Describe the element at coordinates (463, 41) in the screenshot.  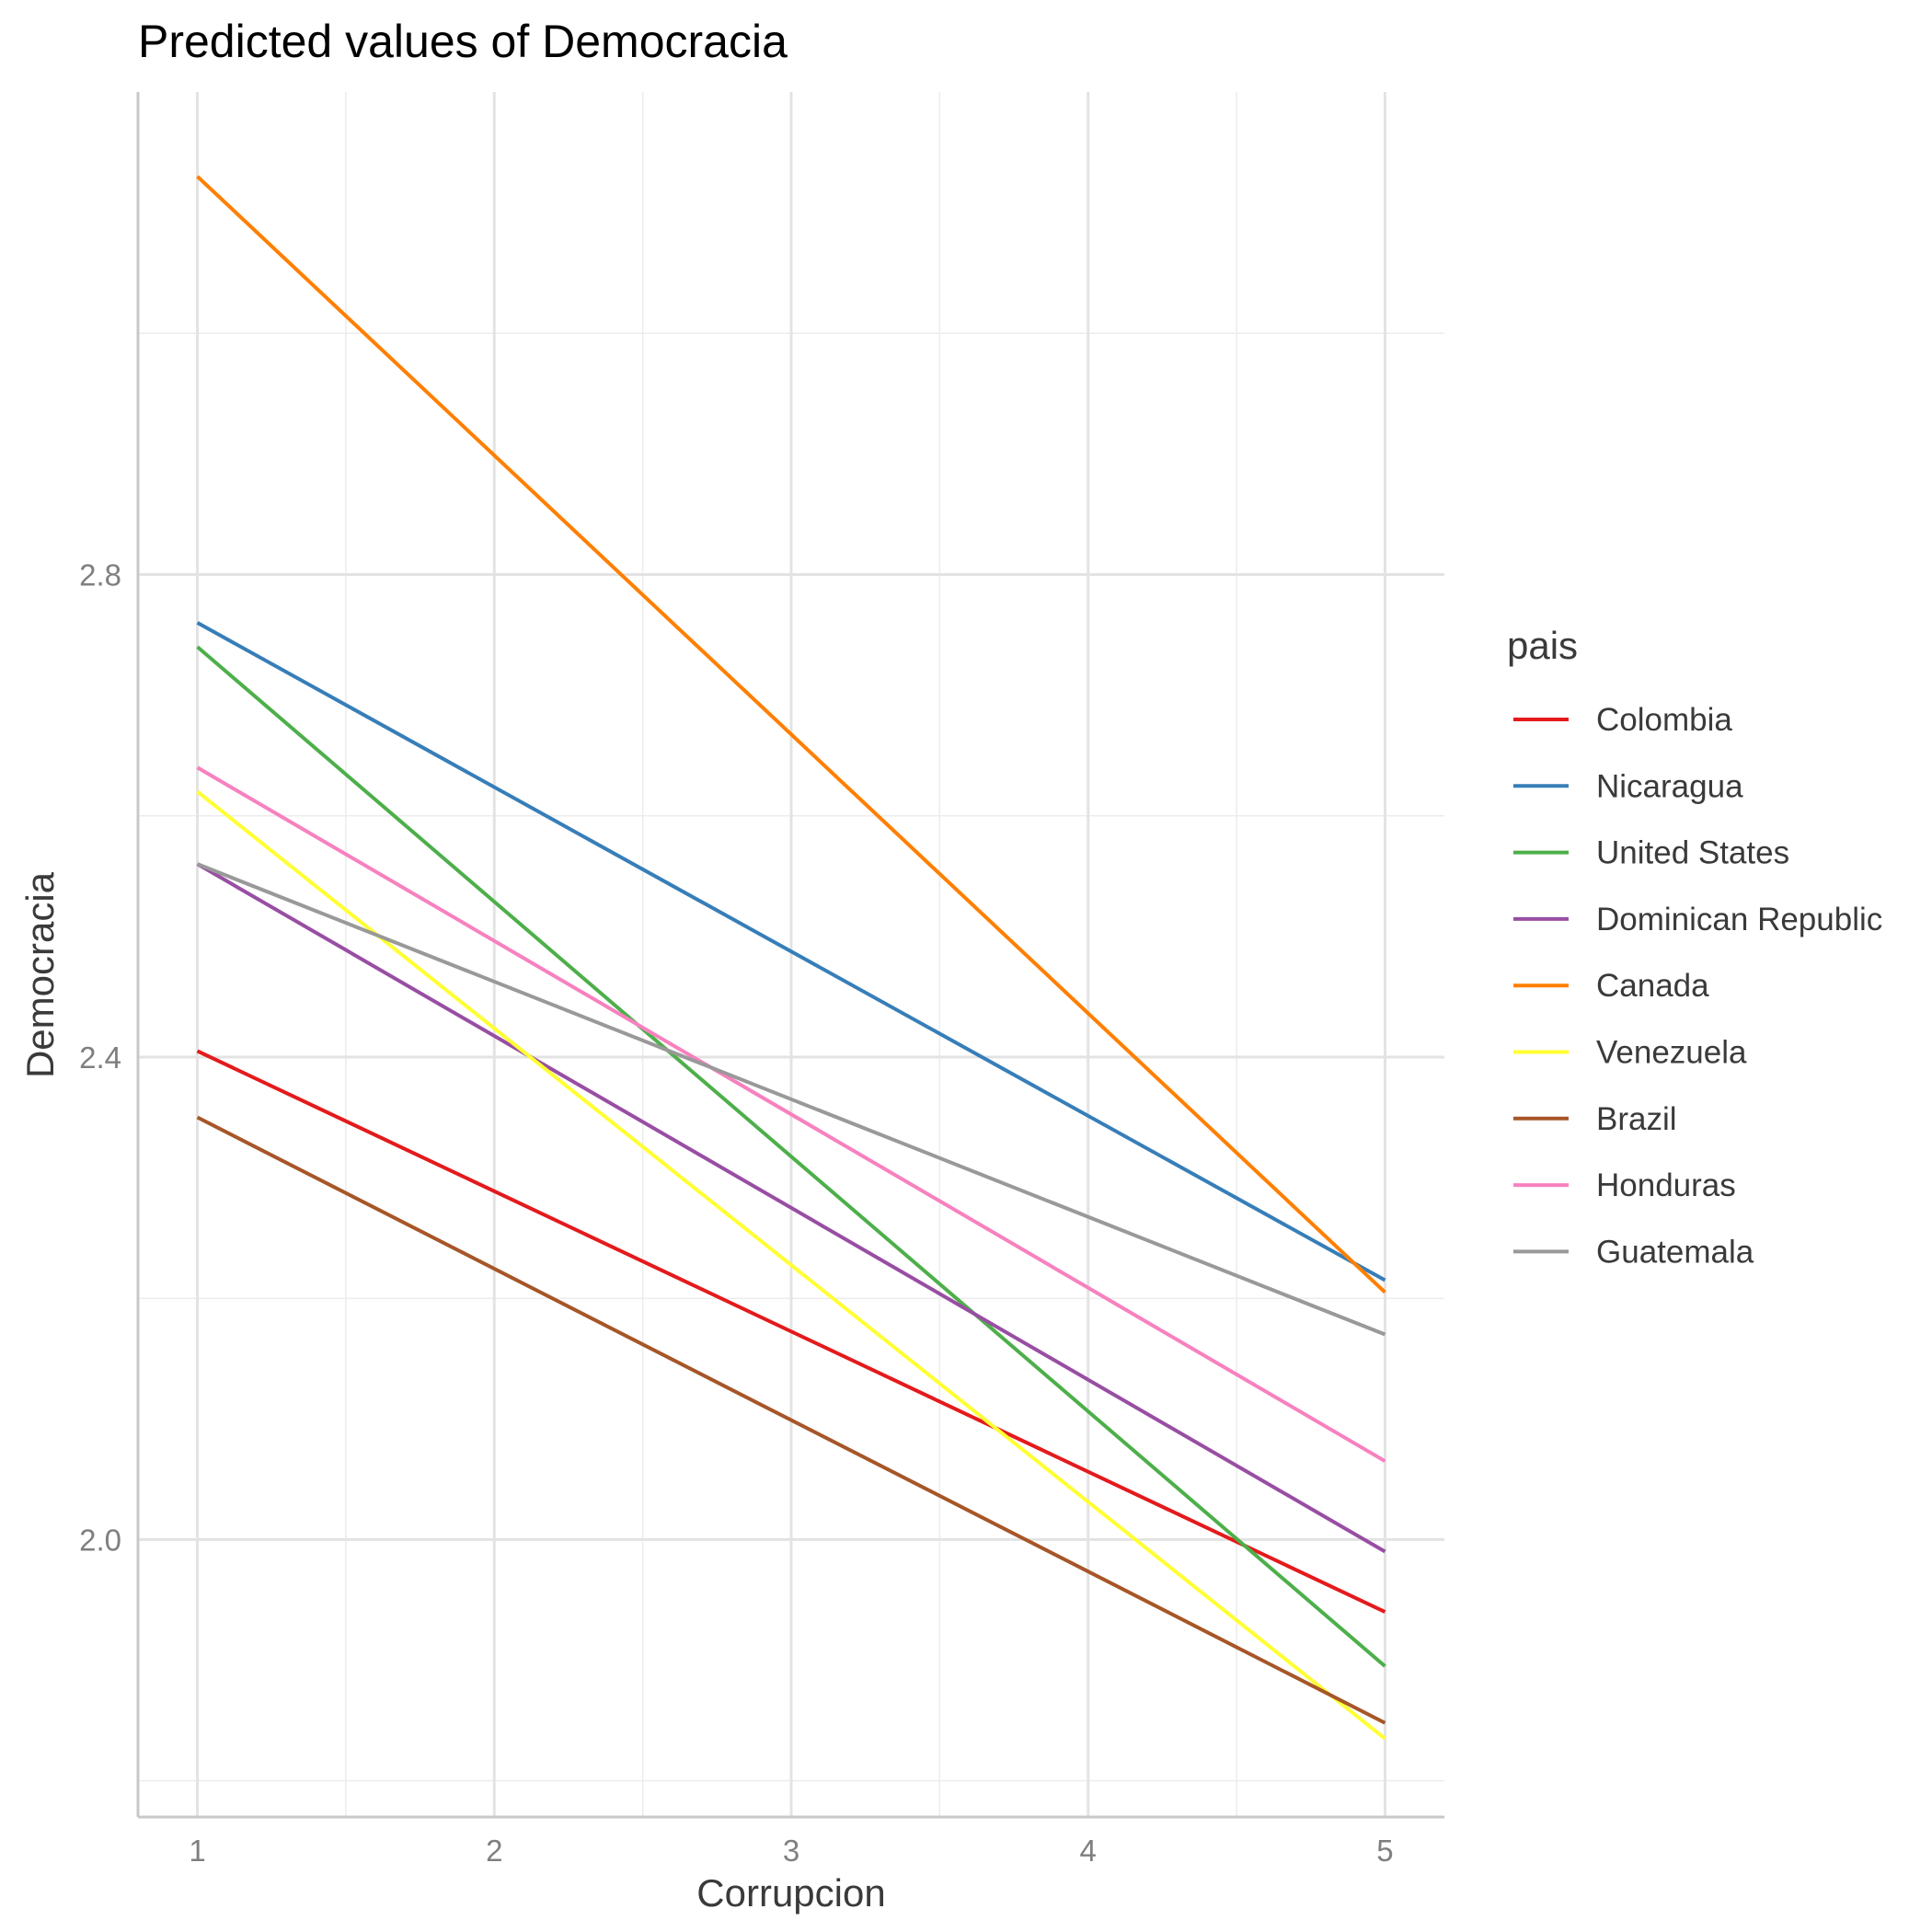
I see `chart-title: Predicted values of Democracia` at that location.